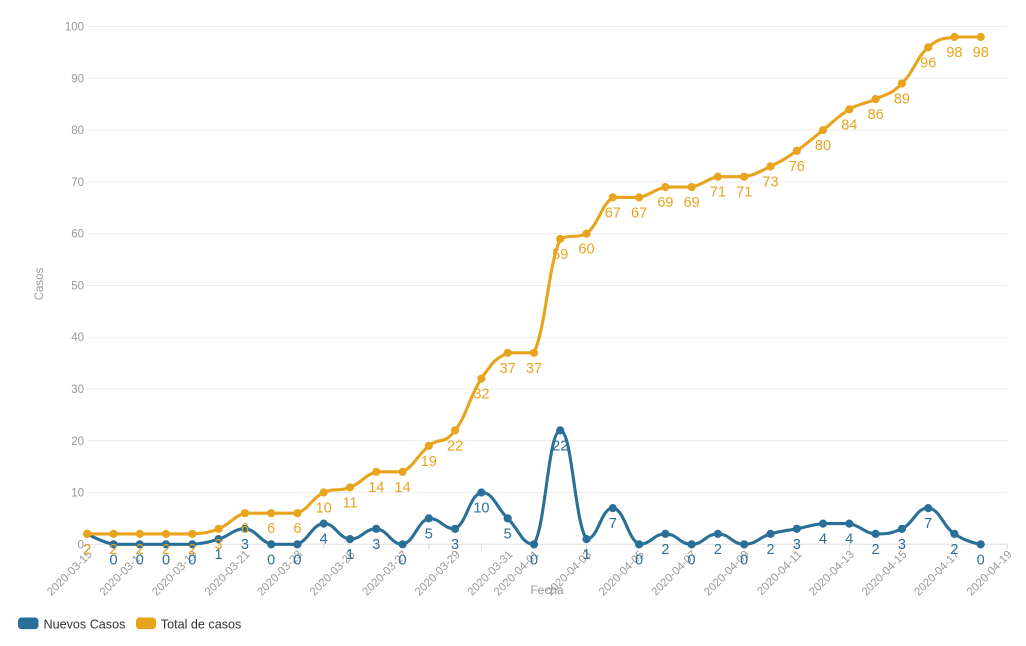 This screenshot has width=1026, height=646. What do you see at coordinates (770, 182) in the screenshot?
I see `svg-text: 73` at bounding box center [770, 182].